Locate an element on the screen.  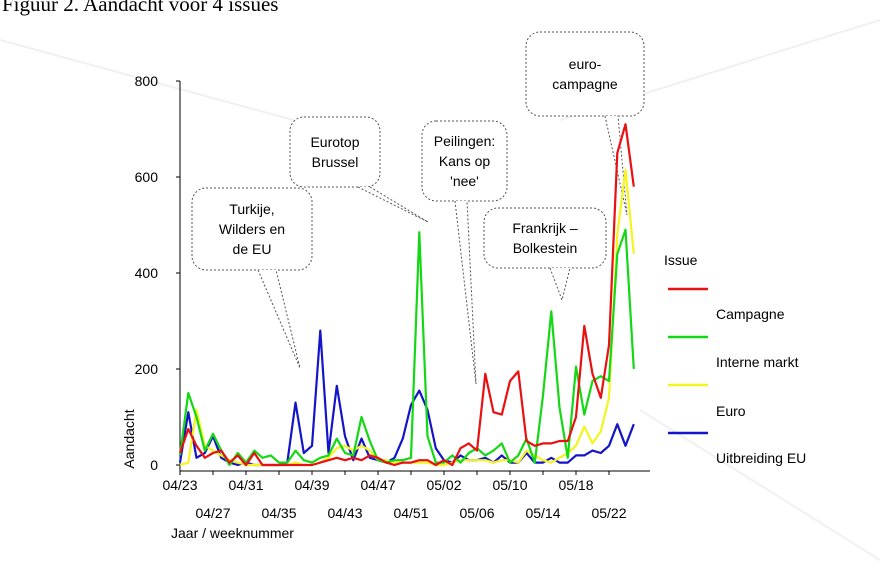
x-tick-label: 05/18 is located at coordinates (575, 485).